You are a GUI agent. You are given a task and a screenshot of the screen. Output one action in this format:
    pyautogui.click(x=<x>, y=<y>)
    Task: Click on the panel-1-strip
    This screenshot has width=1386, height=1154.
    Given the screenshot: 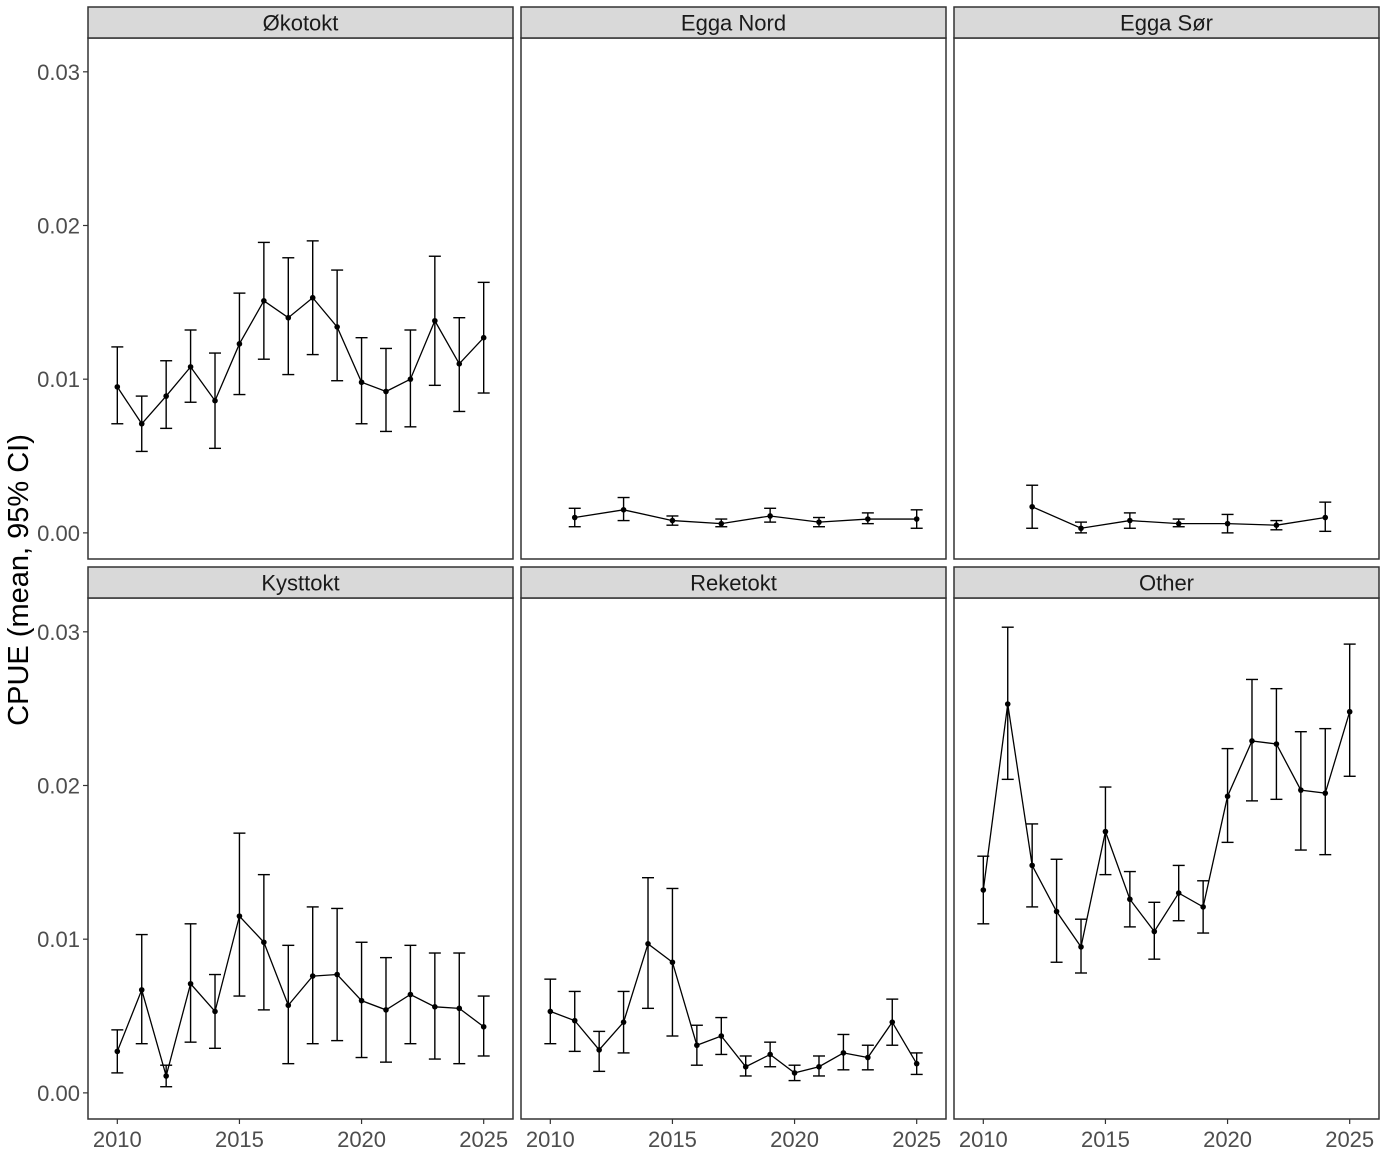 What is the action you would take?
    pyautogui.click(x=300, y=22)
    